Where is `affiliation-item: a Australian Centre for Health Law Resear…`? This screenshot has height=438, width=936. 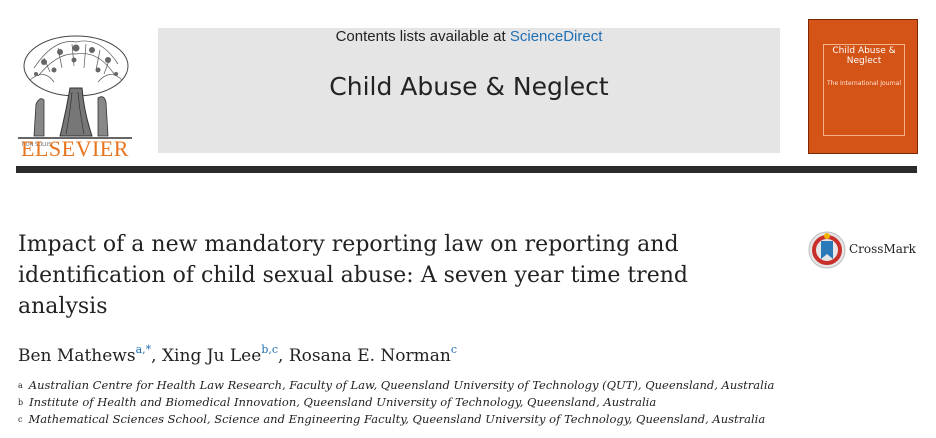
affiliation-item: a Australian Centre for Health Law Resear… is located at coordinates (396, 385).